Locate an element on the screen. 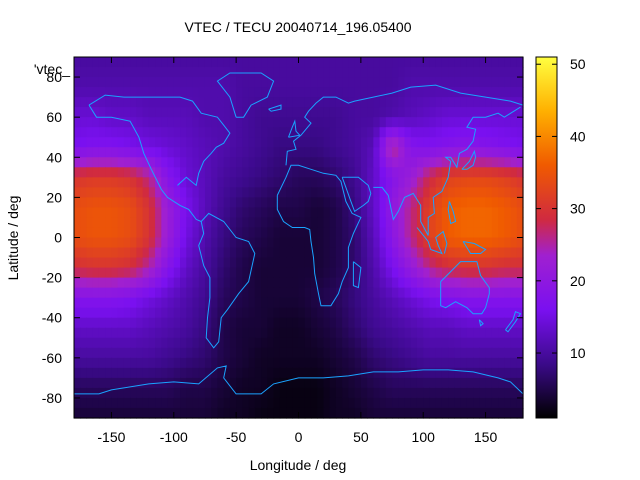 The width and height of the screenshot is (640, 480). x-tick-label: 100 is located at coordinates (424, 437).